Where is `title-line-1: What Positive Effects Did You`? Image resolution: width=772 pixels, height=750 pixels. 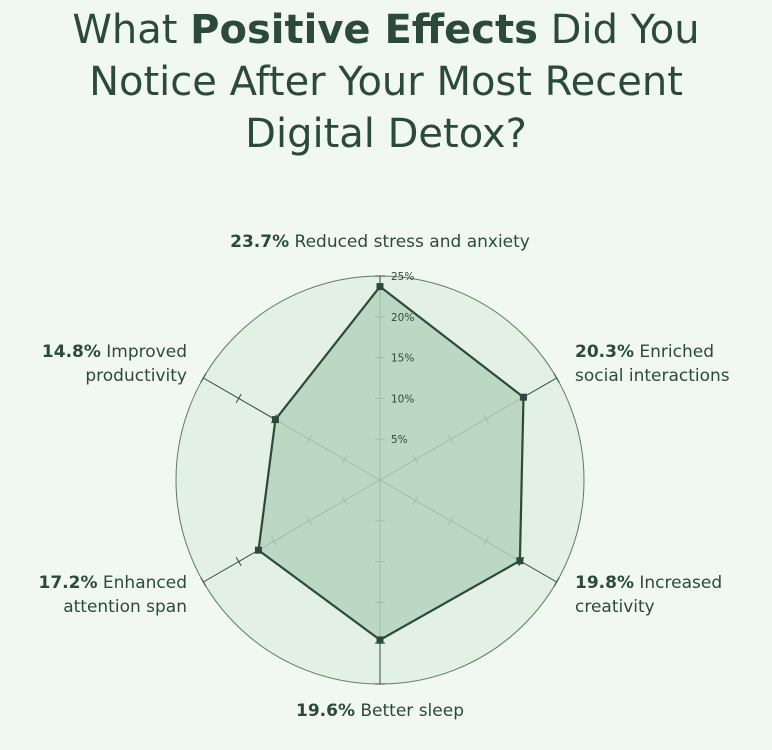 title-line-1: What Positive Effects Did You is located at coordinates (386, 30).